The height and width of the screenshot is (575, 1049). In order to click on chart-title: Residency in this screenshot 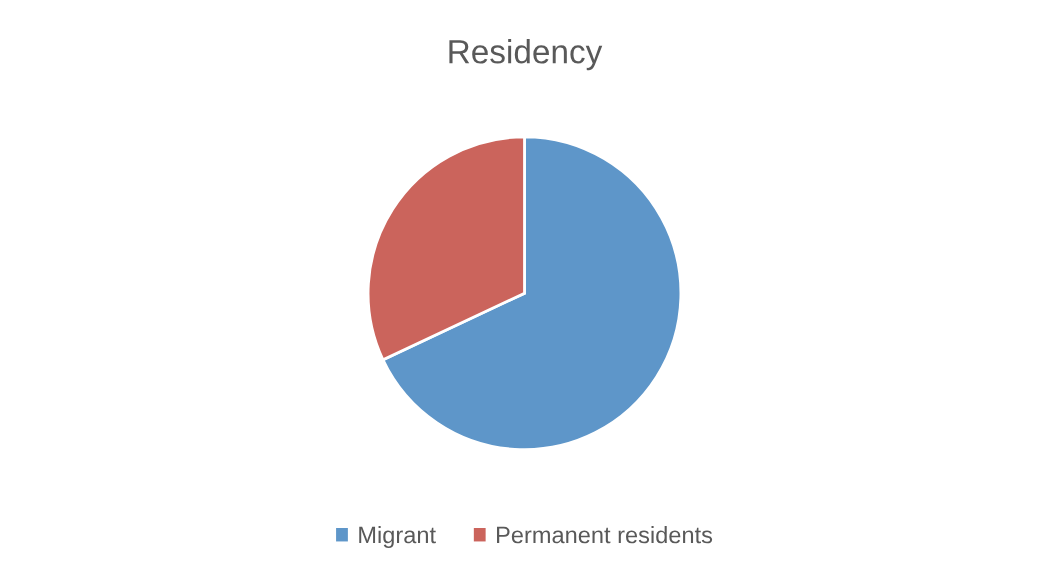, I will do `click(526, 55)`.